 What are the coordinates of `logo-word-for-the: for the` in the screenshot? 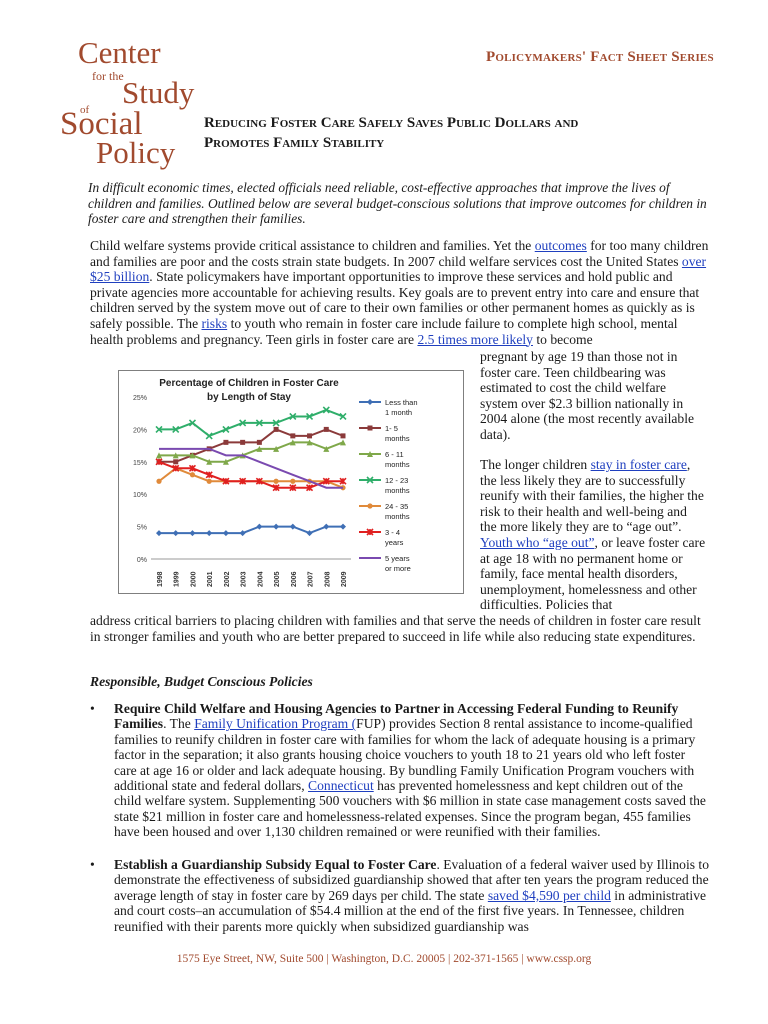 It's located at (108, 76).